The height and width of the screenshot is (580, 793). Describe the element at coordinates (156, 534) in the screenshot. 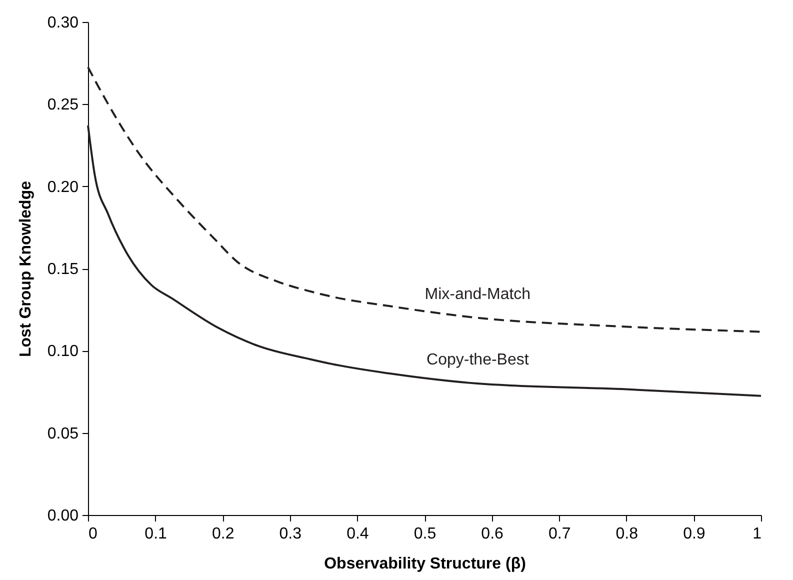

I see `x-tick-label: 0.1` at that location.